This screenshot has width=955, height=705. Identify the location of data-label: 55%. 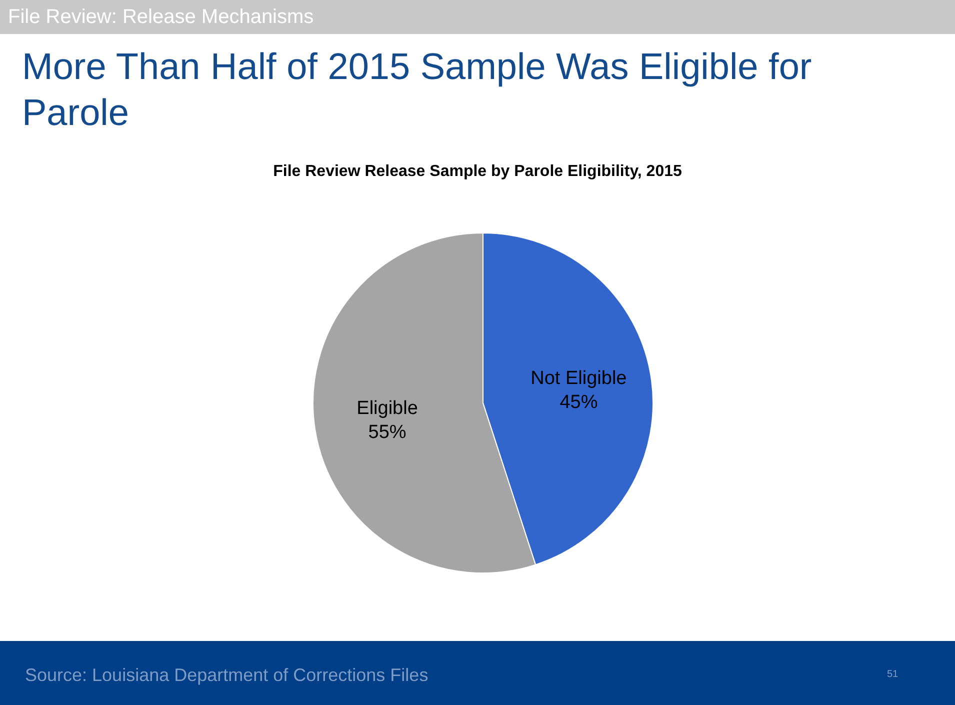
(387, 433).